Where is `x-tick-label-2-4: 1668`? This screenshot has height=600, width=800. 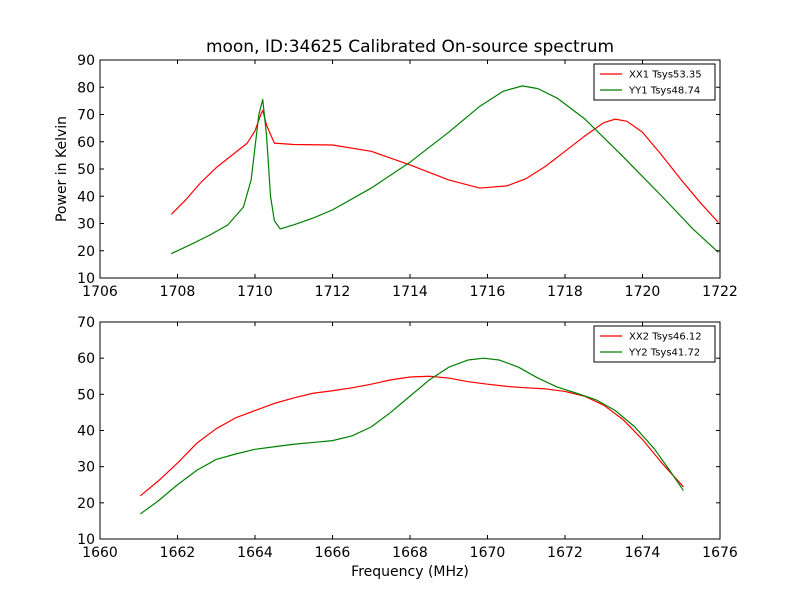
x-tick-label-2-4: 1668 is located at coordinates (410, 553).